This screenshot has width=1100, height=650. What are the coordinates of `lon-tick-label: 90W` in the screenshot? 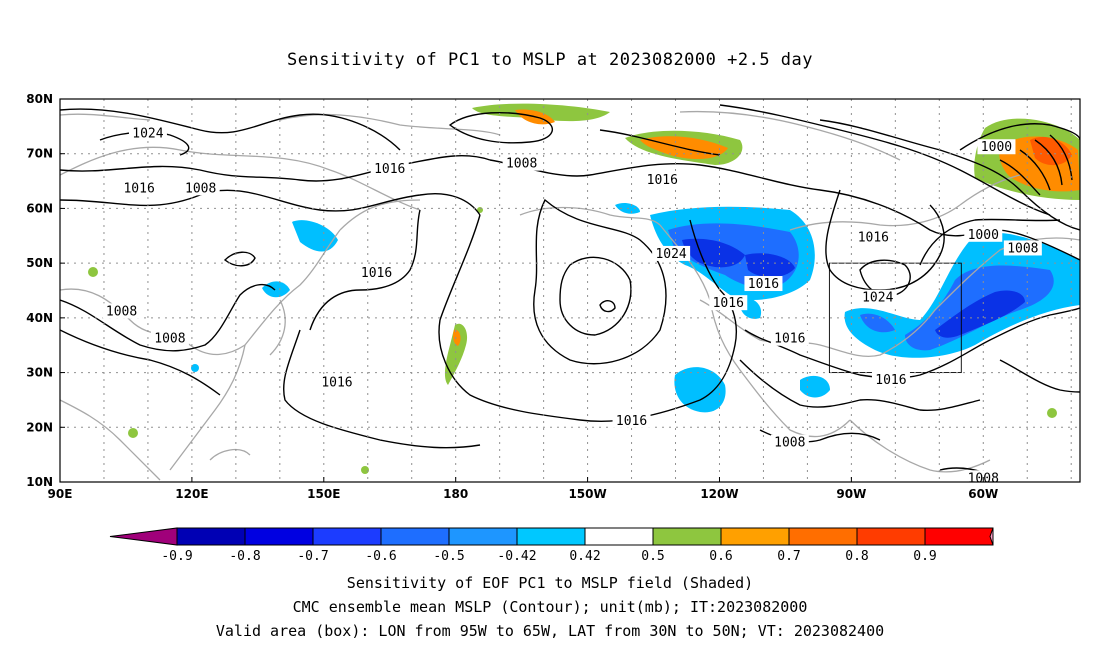 It's located at (851, 494).